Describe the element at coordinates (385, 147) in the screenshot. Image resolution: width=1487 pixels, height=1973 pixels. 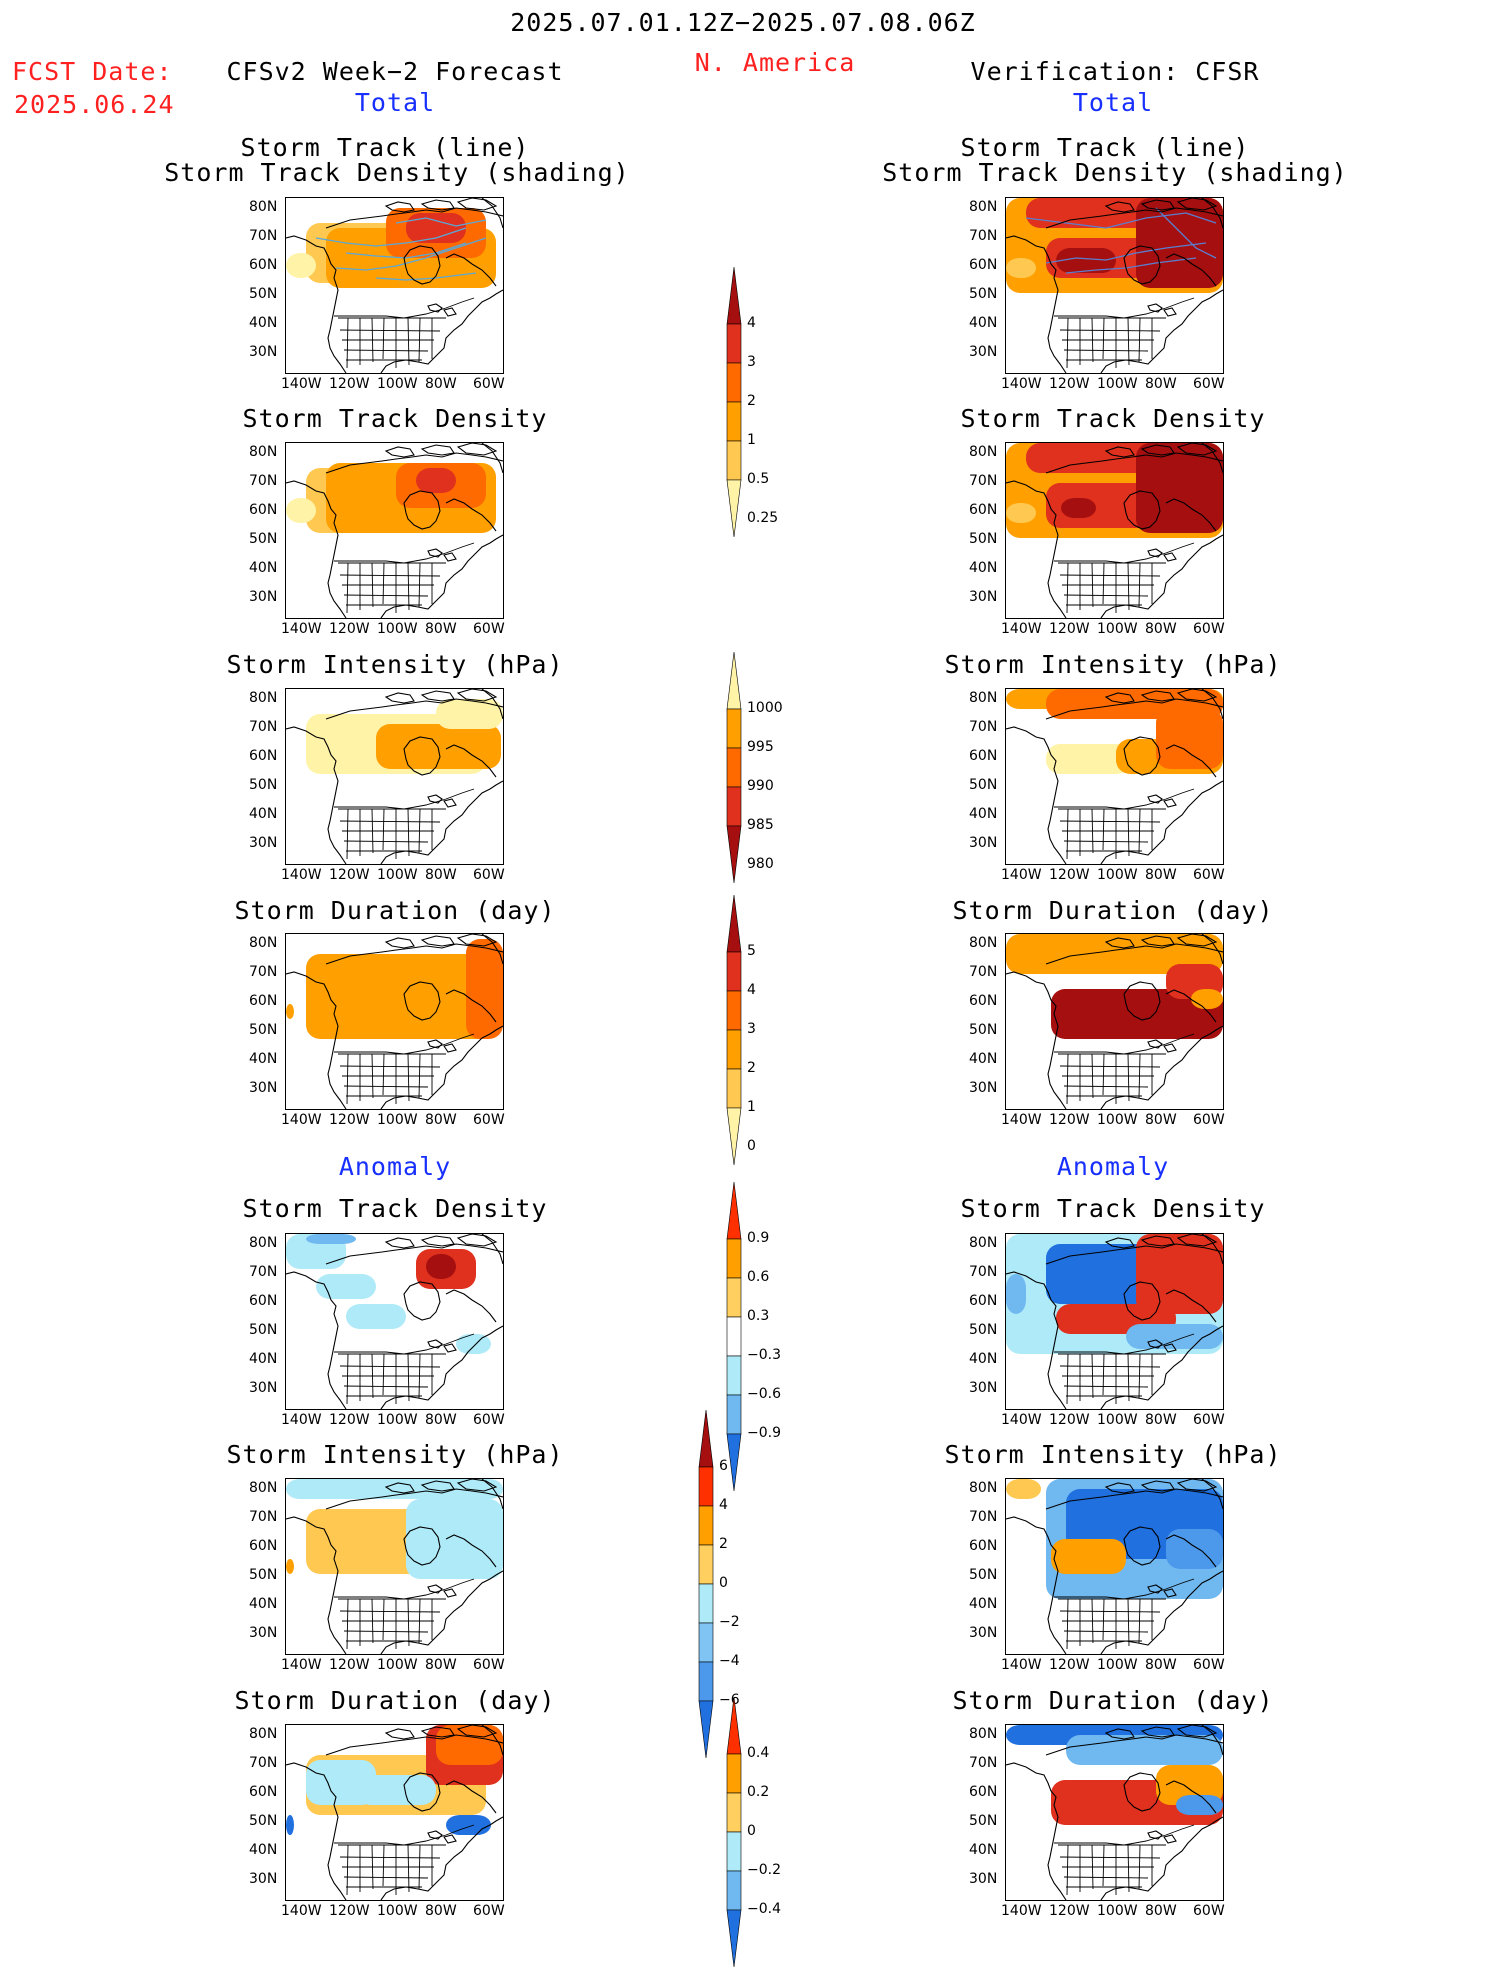
I see `left-track-line-title: Storm Track (line)` at that location.